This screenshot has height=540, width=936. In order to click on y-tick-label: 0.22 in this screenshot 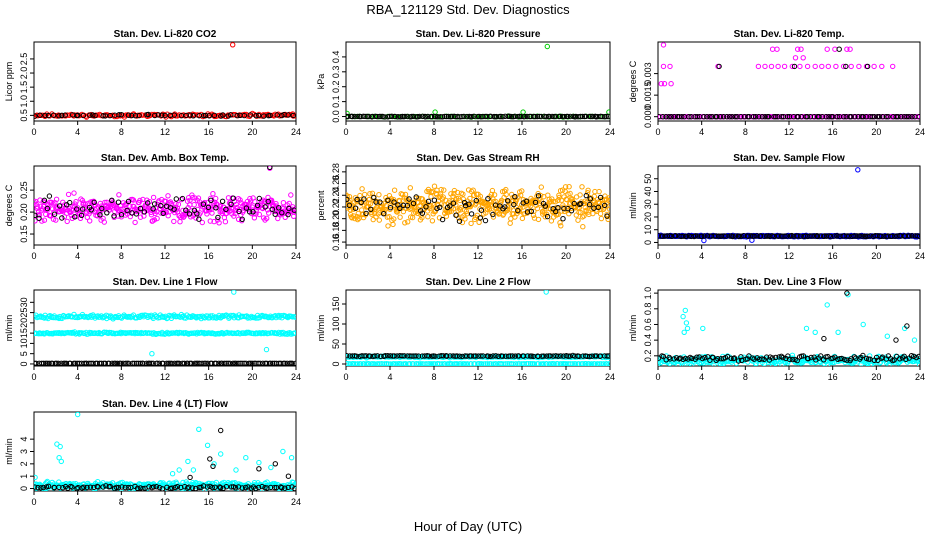, I will do `click(336, 207)`.